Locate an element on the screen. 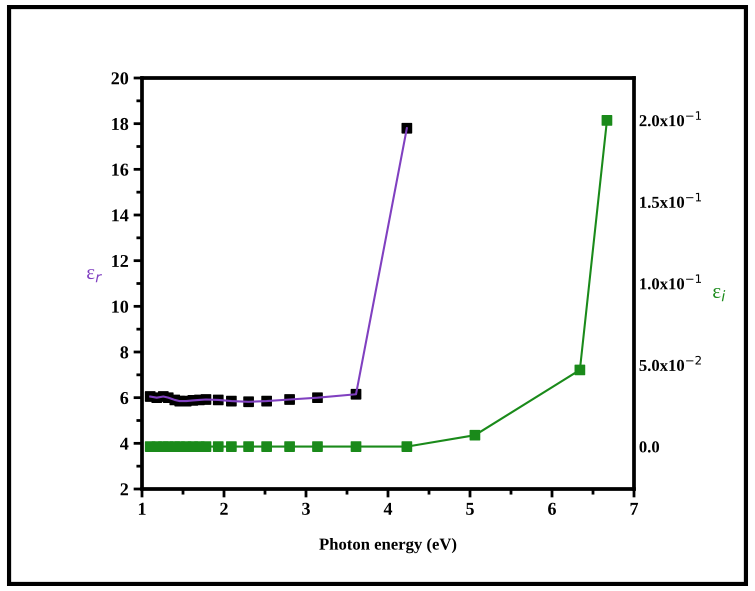 This screenshot has height=591, width=755. y2-tick-label: 1.5x10$^{−1}$ is located at coordinates (670, 200).